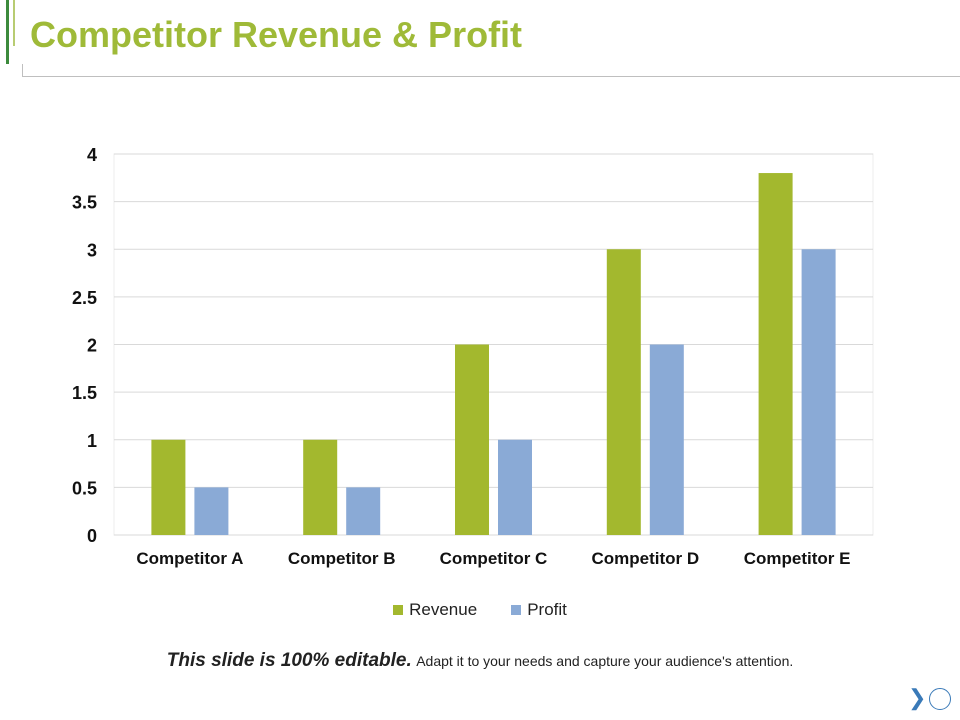 This screenshot has height=720, width=960. I want to click on legend-label-profit: Profit, so click(547, 609).